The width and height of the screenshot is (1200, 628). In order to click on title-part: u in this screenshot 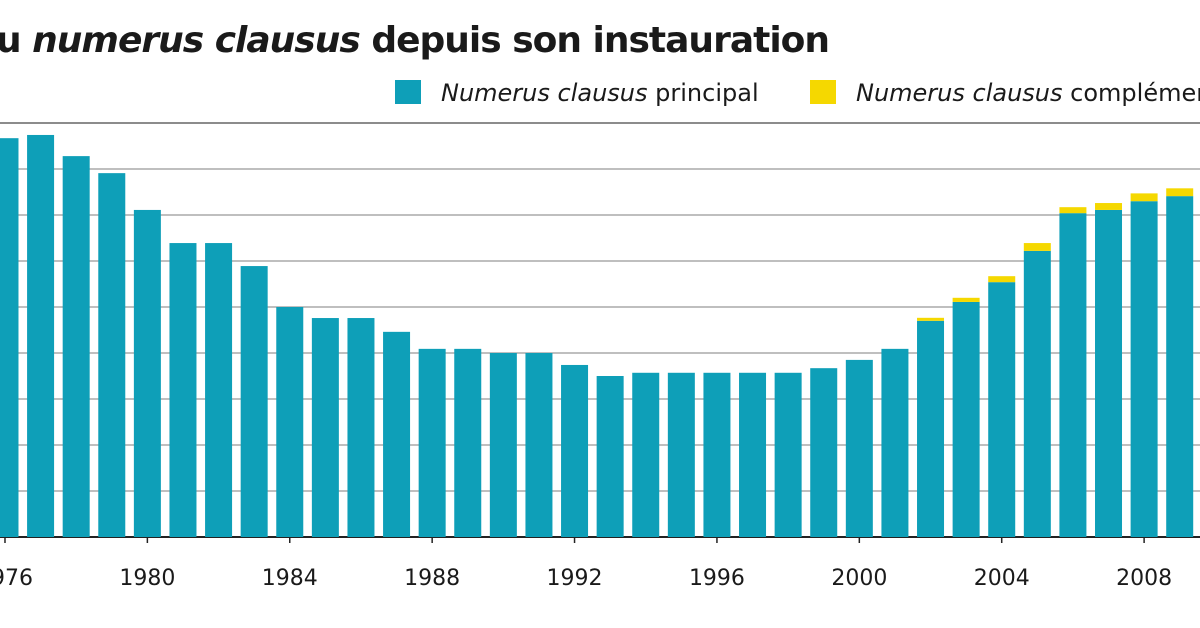, I will do `click(16, 40)`.